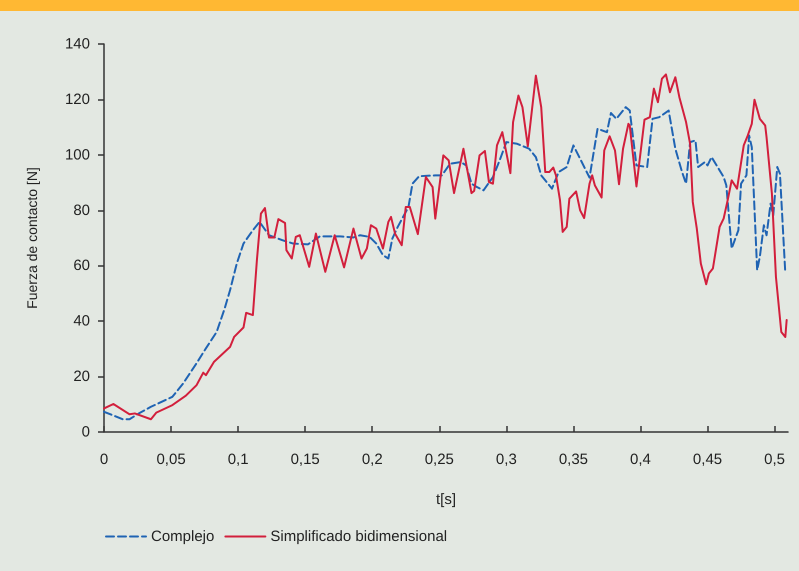 Image resolution: width=799 pixels, height=571 pixels. What do you see at coordinates (573, 459) in the screenshot?
I see `x-tick-label: 0,35` at bounding box center [573, 459].